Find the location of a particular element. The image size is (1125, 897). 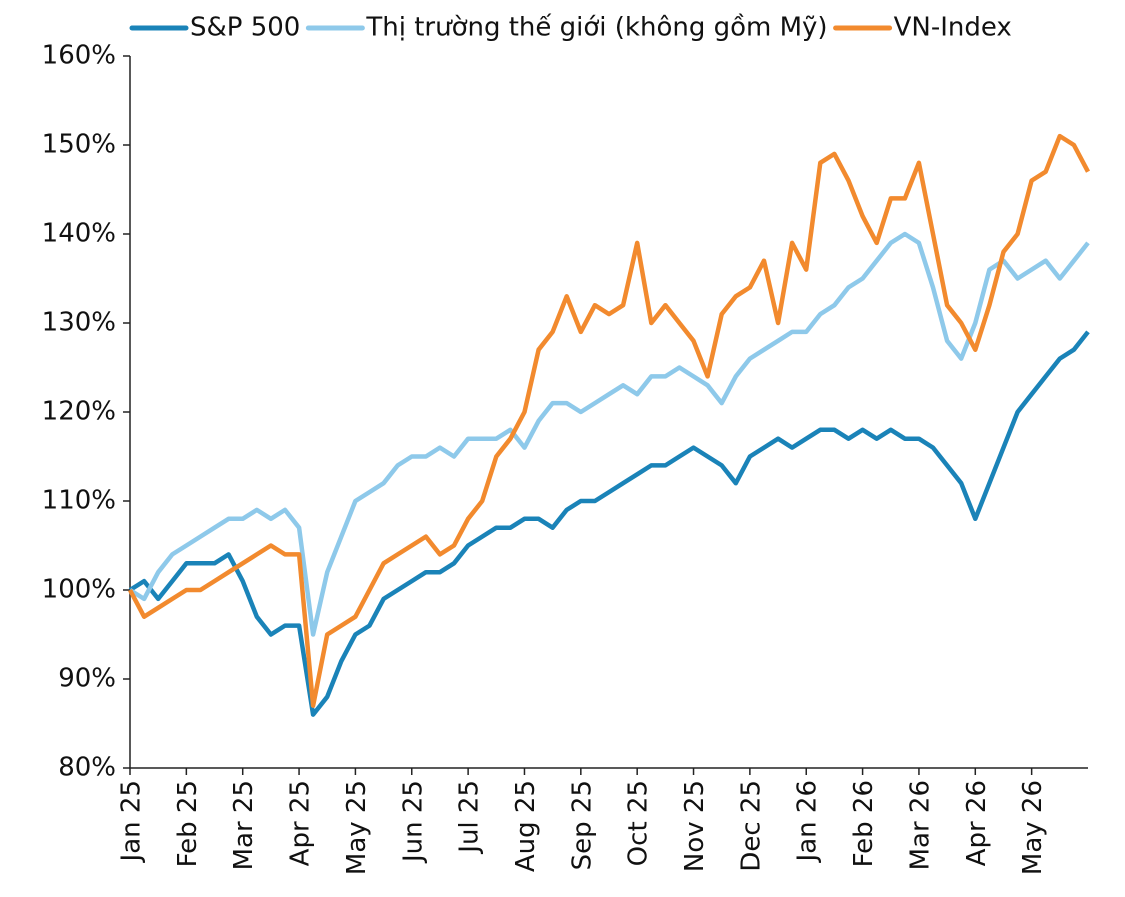

y-tick-label: 100% is located at coordinates (79, 590).